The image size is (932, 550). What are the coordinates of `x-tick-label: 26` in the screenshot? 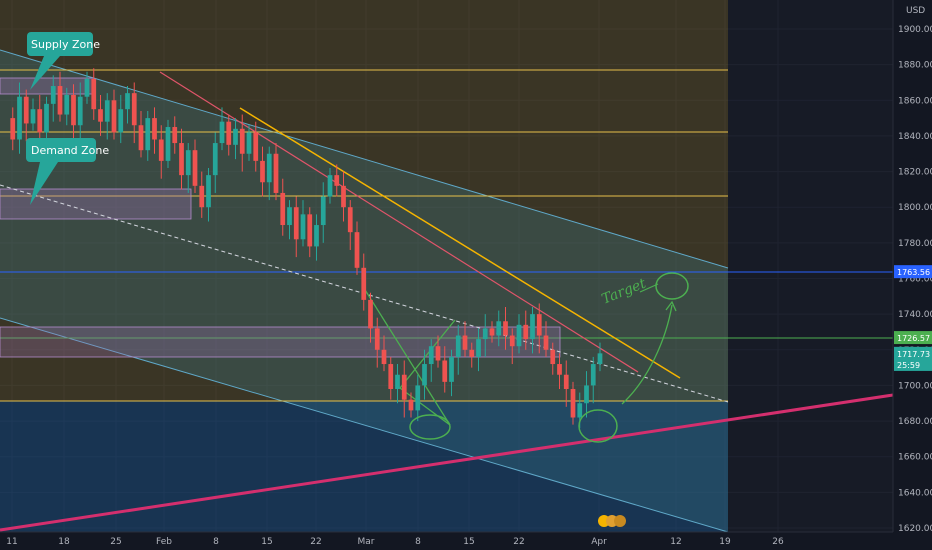 It's located at (778, 542).